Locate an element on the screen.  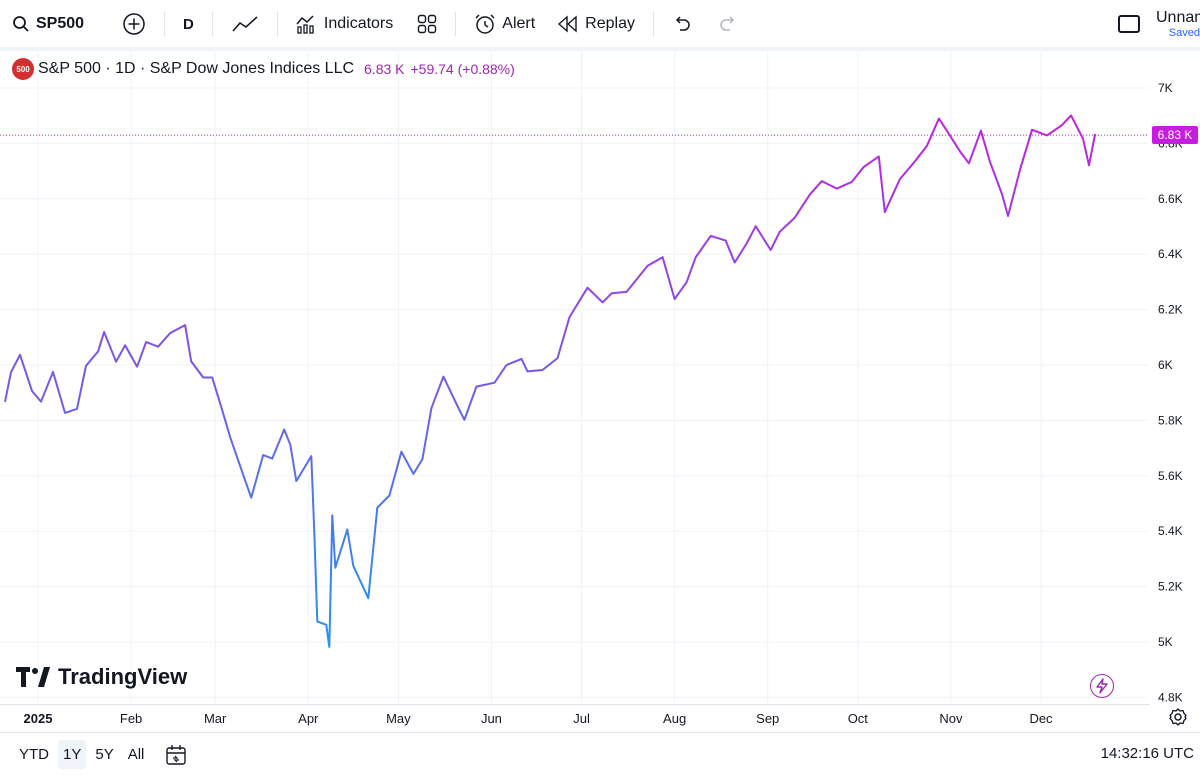
alert-label: Alert is located at coordinates (519, 23).